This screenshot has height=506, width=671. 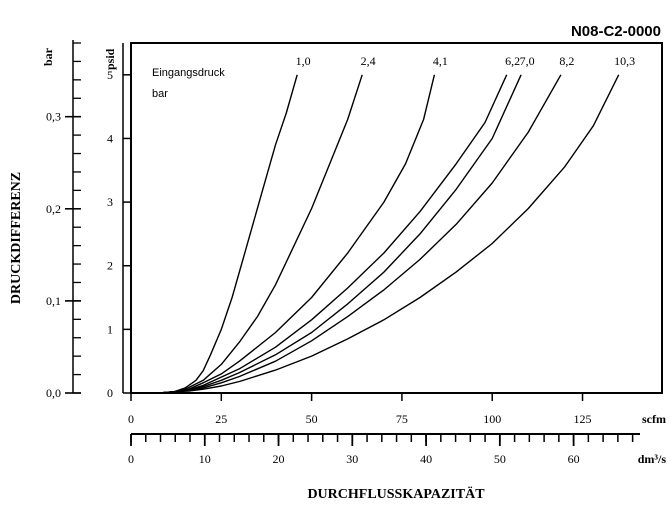 What do you see at coordinates (119, 234) in the screenshot?
I see `y-psid-ticks: 0 1 2 3 4 5` at bounding box center [119, 234].